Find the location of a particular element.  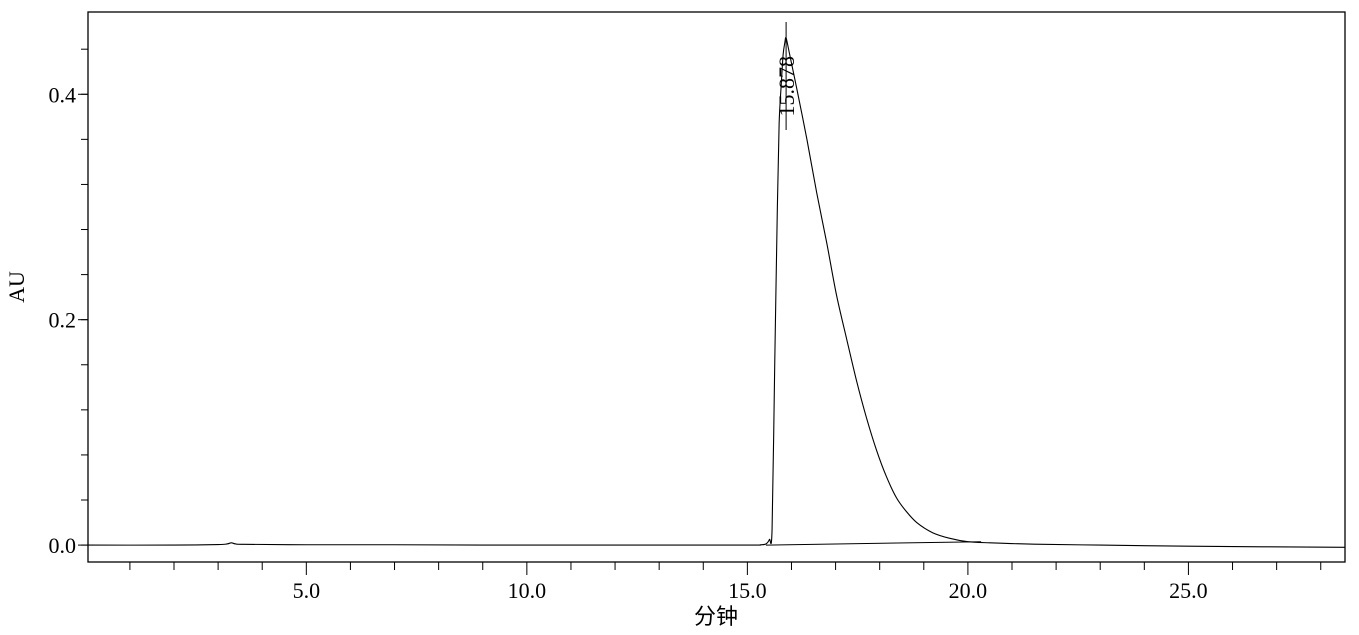

y-tick-label: 0.4 is located at coordinates (63, 94).